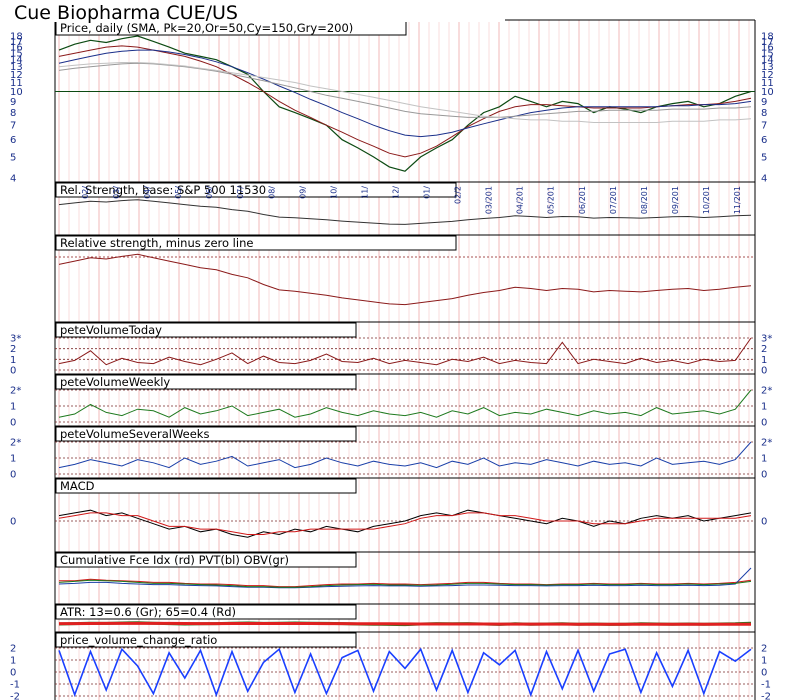 The image size is (785, 700). I want to click on date-tick-label: 11/201, so click(737, 200).